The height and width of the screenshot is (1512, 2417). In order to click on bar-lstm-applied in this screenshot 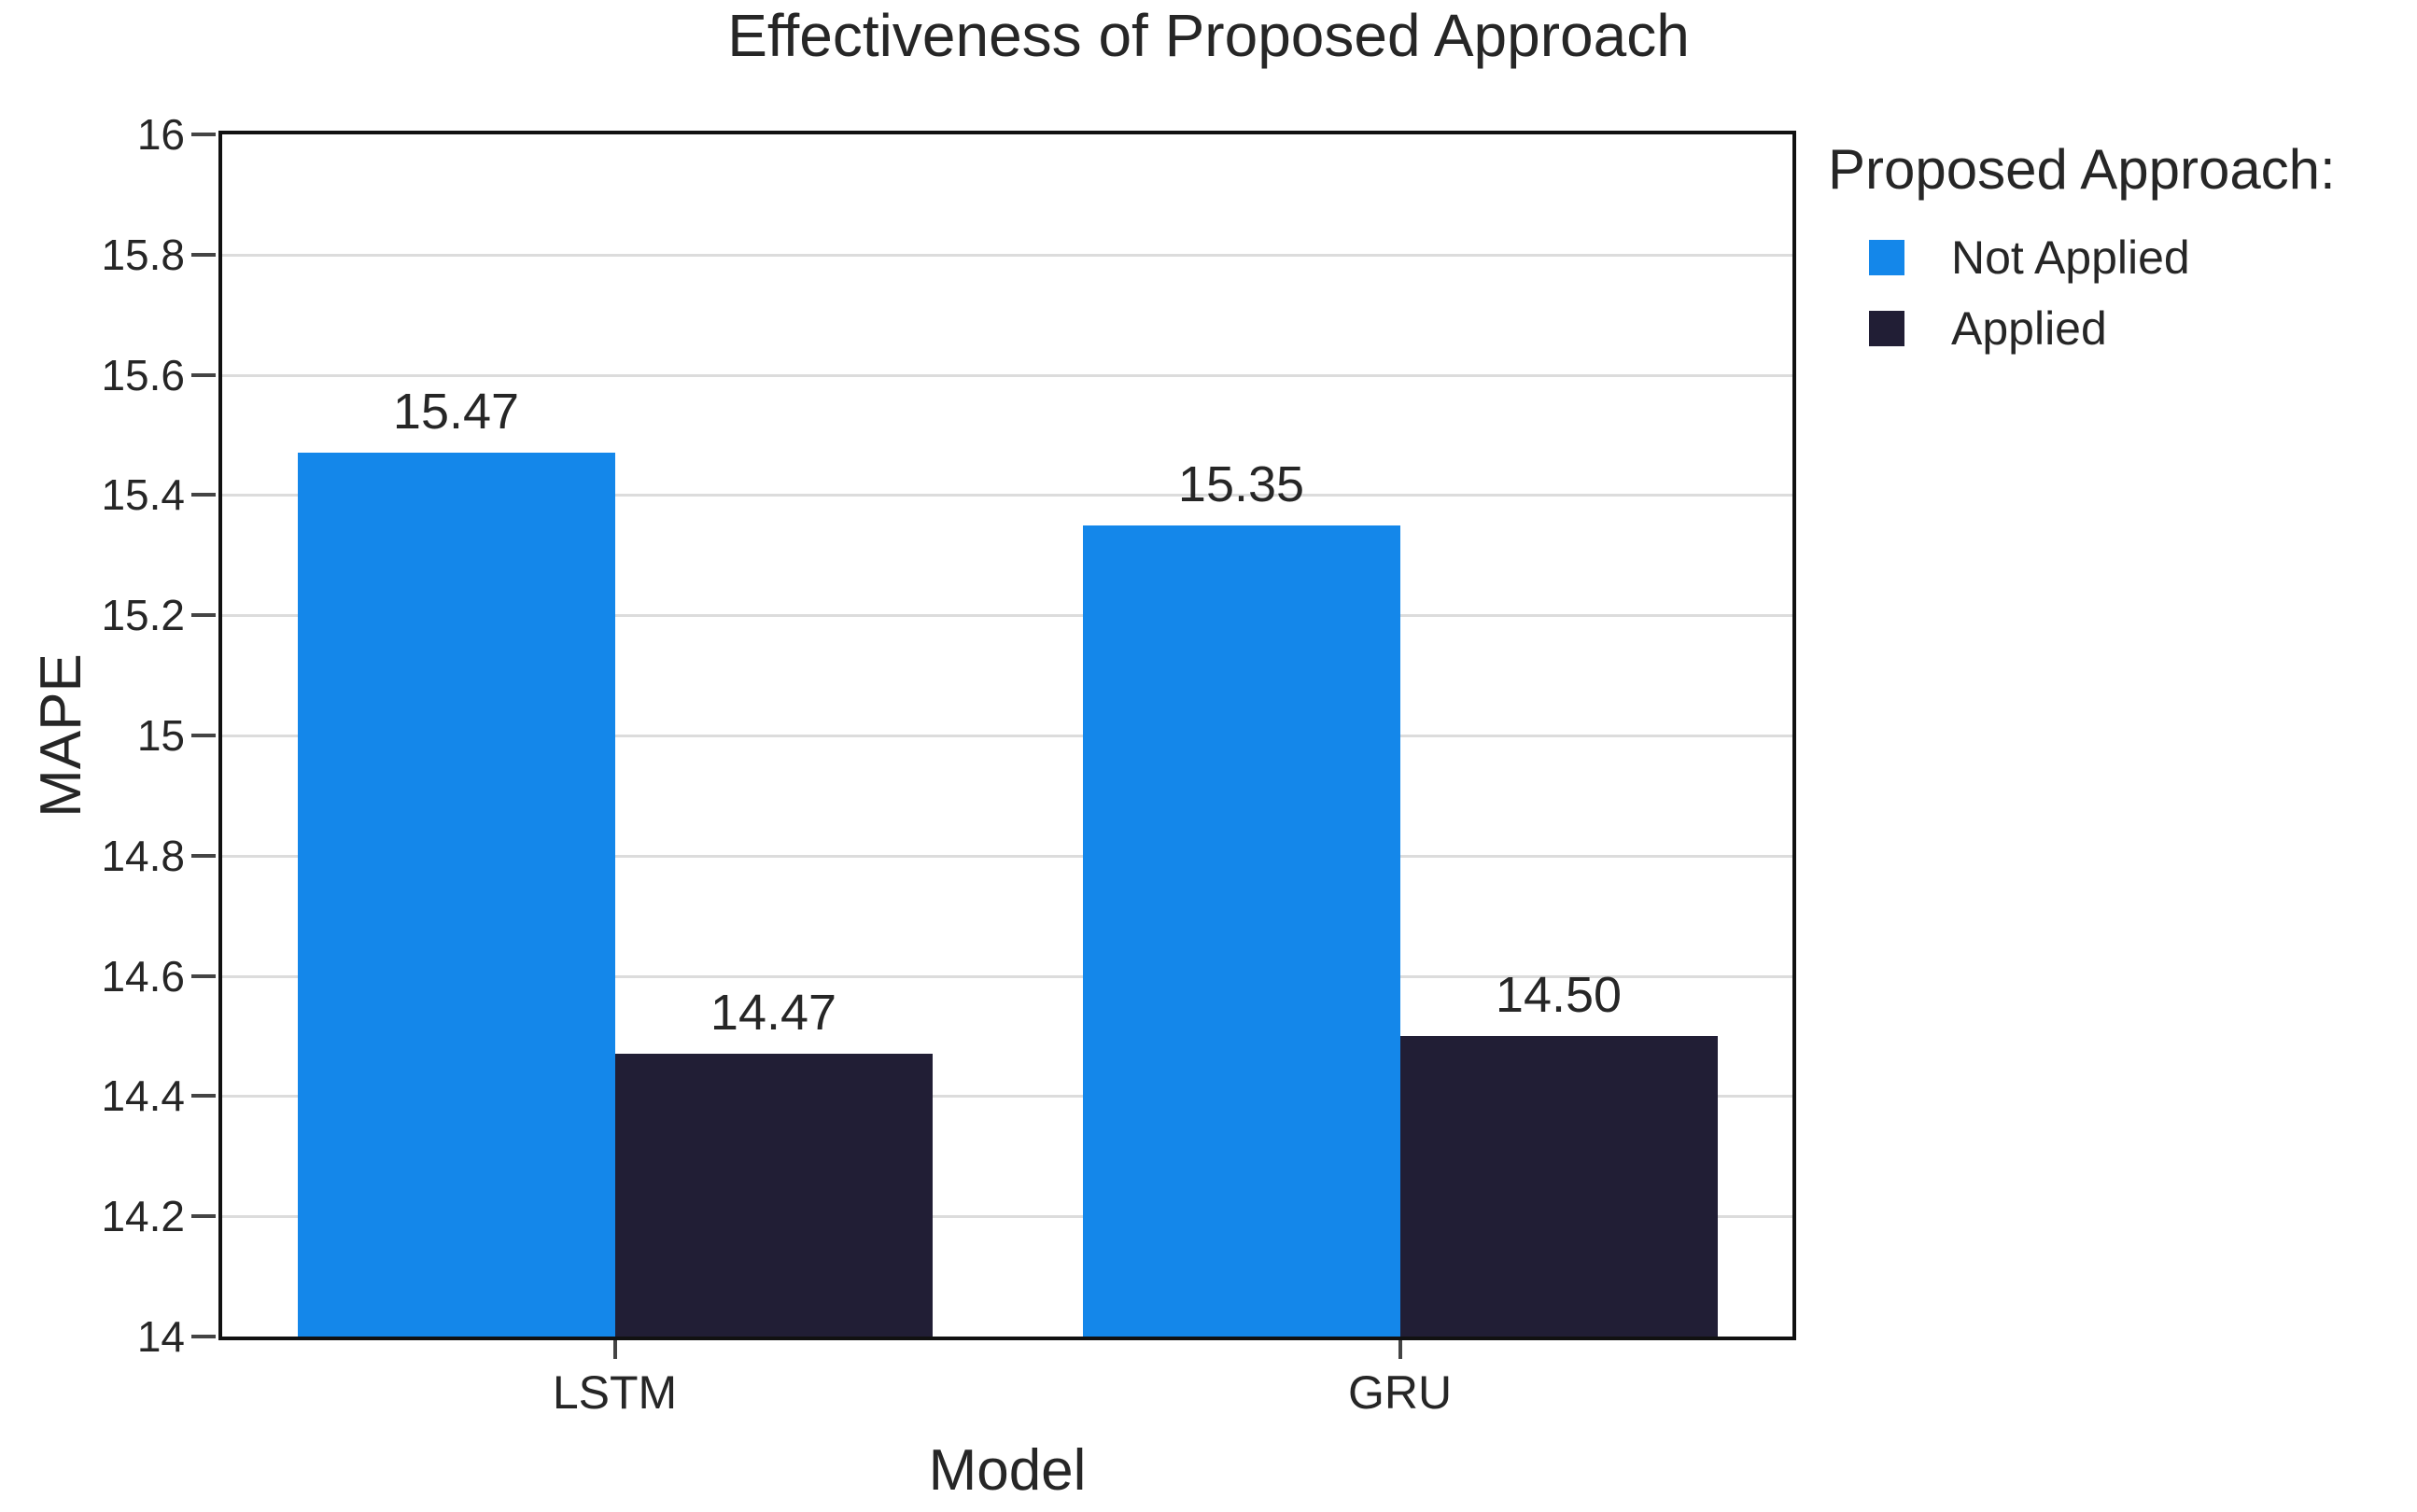, I will do `click(773, 1195)`.